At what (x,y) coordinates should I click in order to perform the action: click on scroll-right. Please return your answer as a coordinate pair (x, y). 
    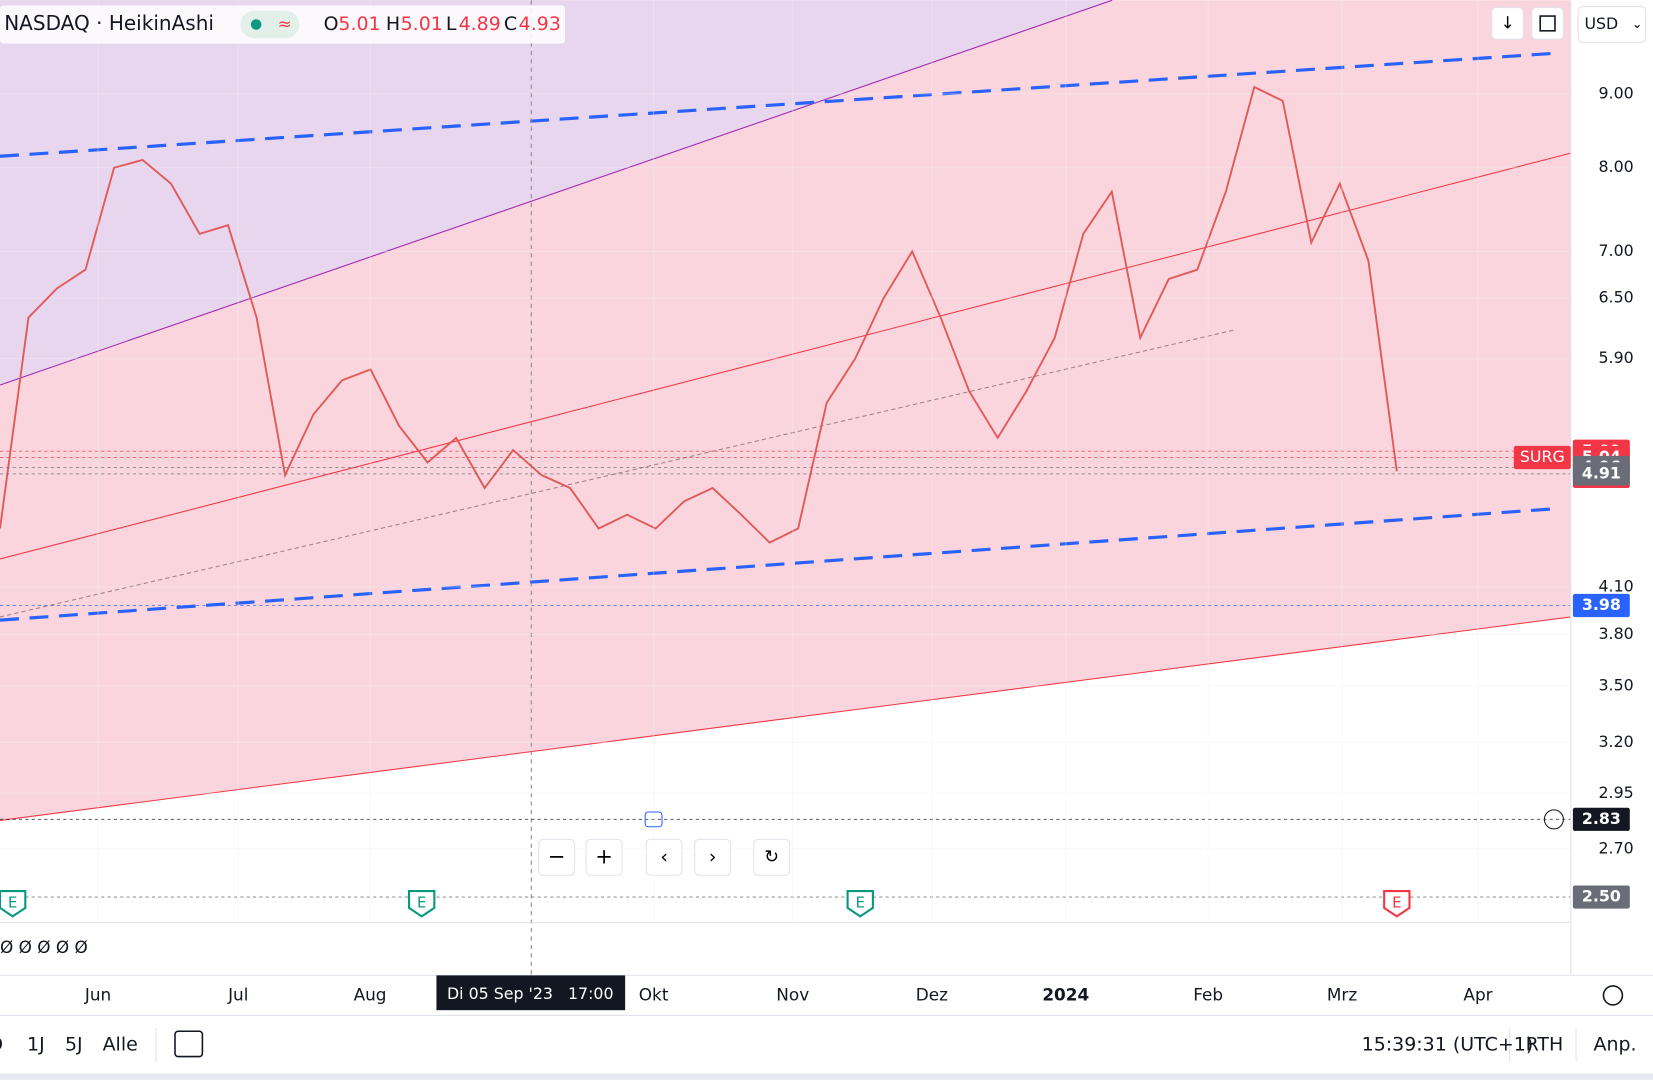
    Looking at the image, I should click on (713, 857).